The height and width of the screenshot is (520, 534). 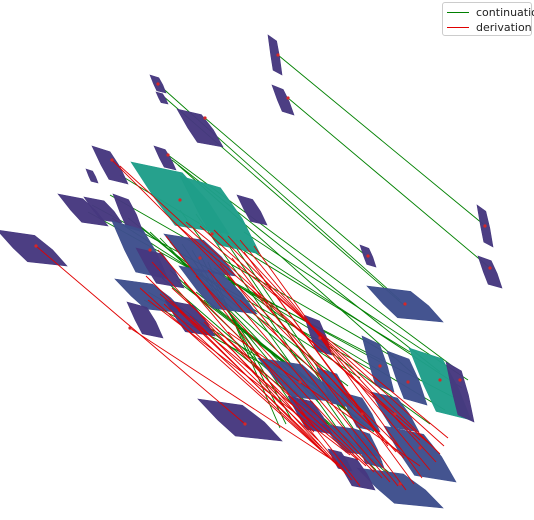 What do you see at coordinates (504, 27) in the screenshot?
I see `legend-label-derivation: derivation` at bounding box center [504, 27].